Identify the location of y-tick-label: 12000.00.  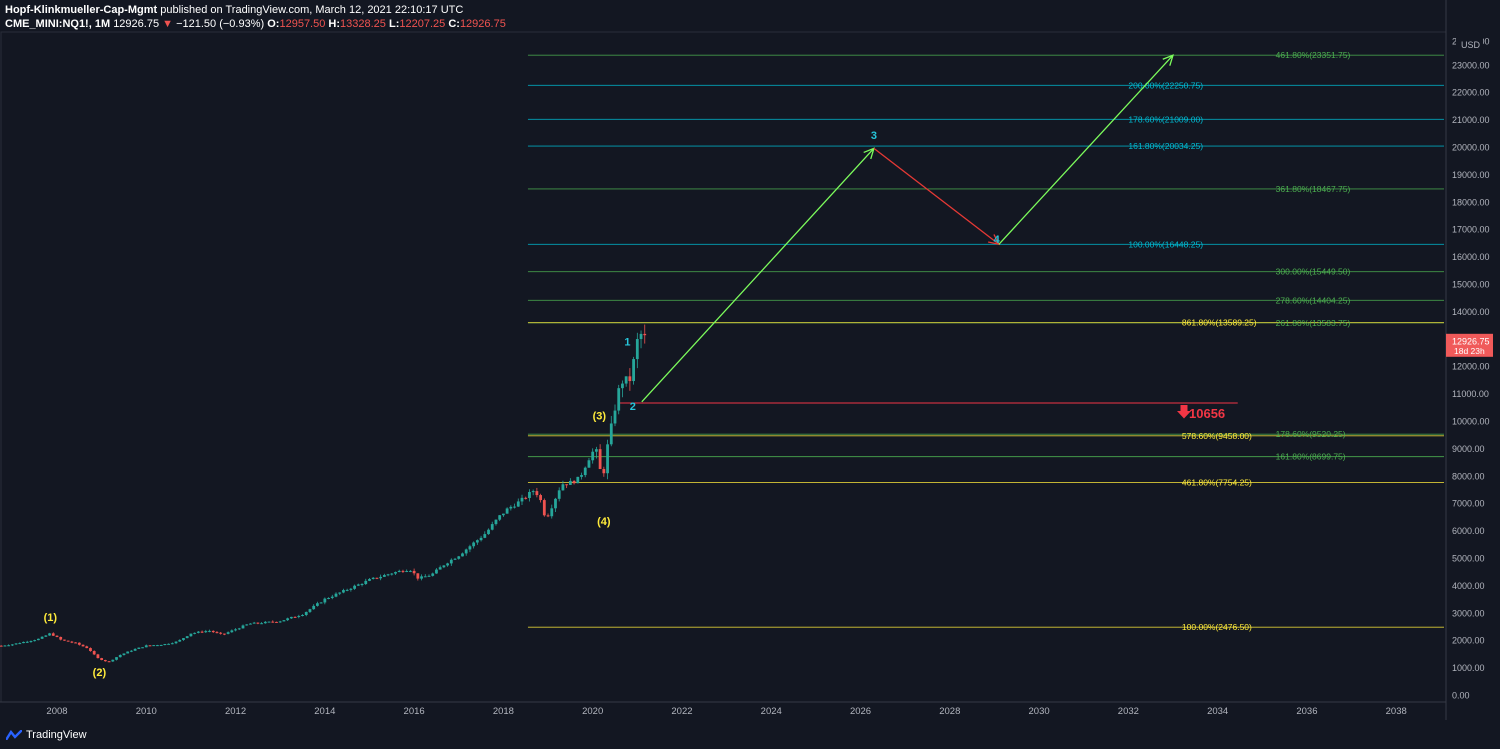
(1471, 367).